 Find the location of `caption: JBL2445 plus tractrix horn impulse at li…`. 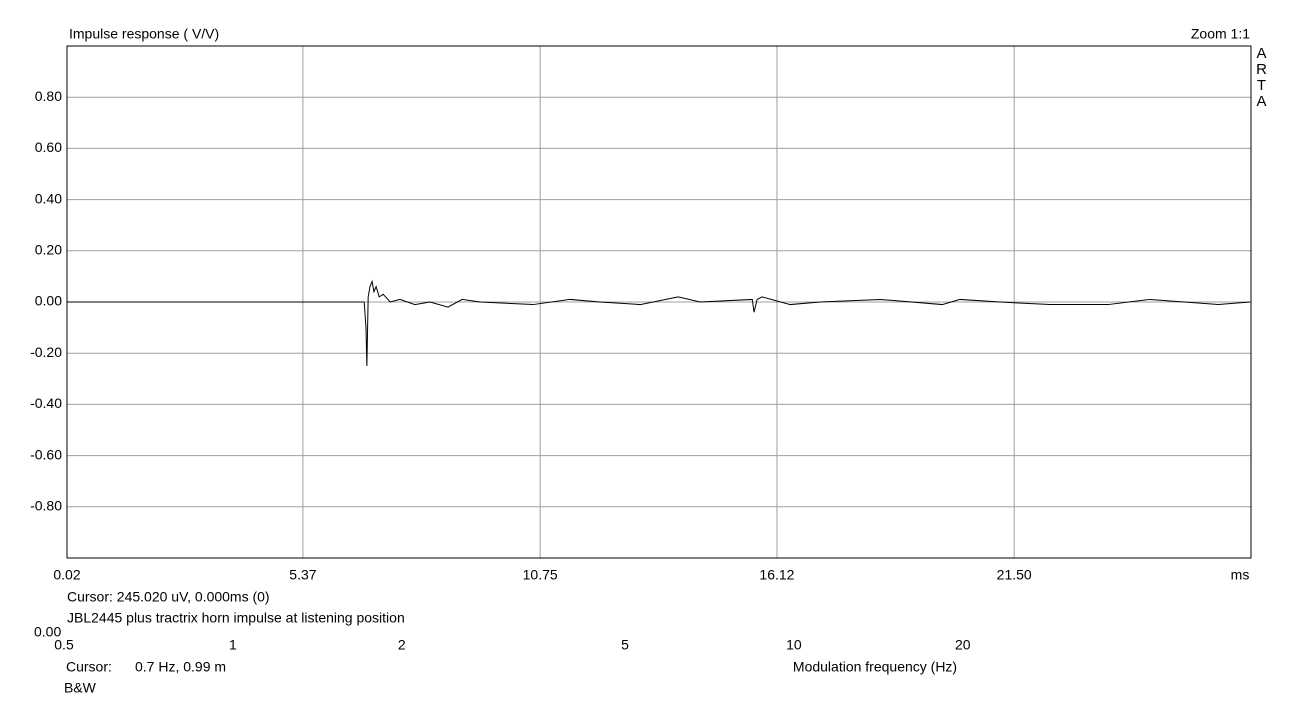

caption: JBL2445 plus tractrix horn impulse at li… is located at coordinates (236, 618).